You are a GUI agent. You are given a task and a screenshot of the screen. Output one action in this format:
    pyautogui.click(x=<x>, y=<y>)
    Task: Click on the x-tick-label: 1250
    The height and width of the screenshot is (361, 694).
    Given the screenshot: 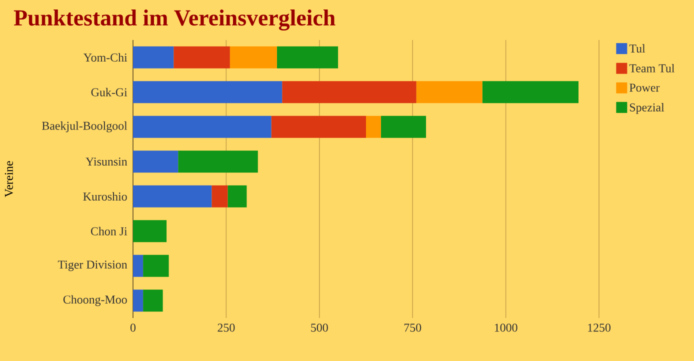 What is the action you would take?
    pyautogui.click(x=599, y=328)
    